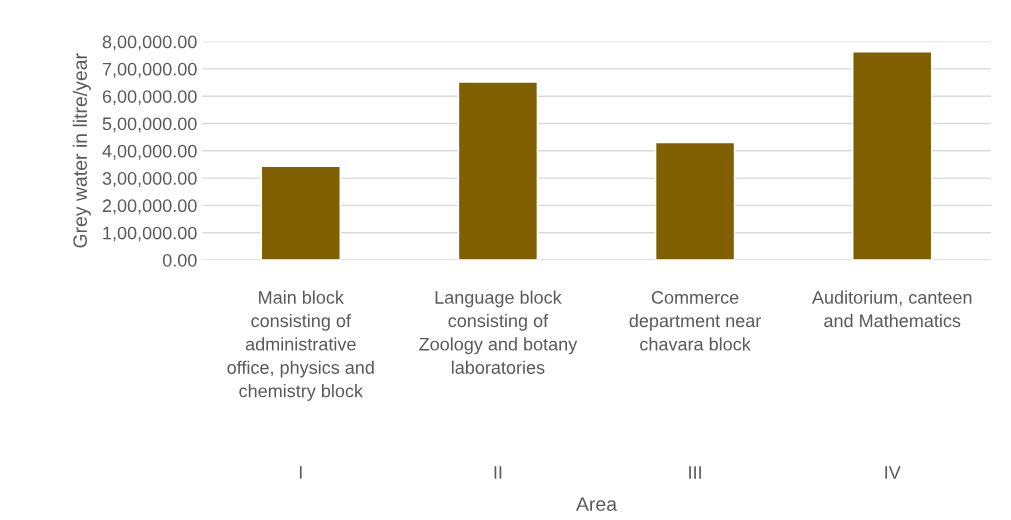 Image resolution: width=1011 pixels, height=520 pixels. What do you see at coordinates (149, 207) in the screenshot?
I see `y-tick-label: 2,00,000.00` at bounding box center [149, 207].